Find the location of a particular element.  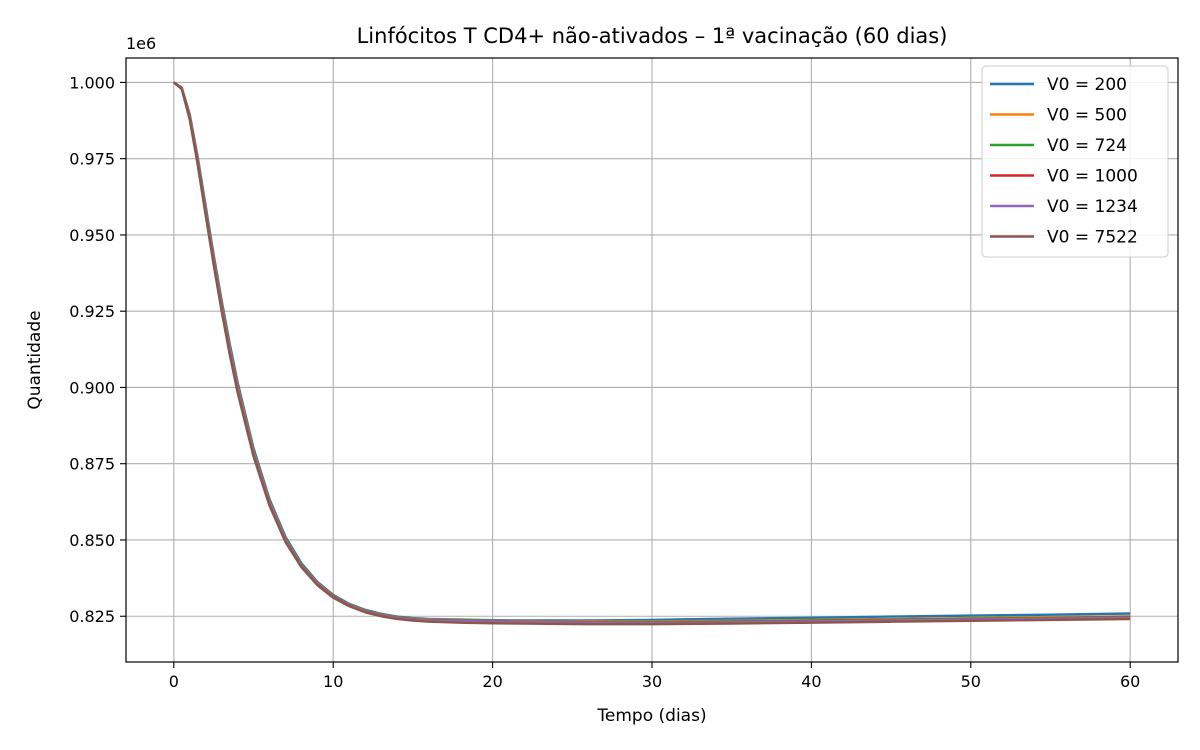

y-tick-label: 0.875 is located at coordinates (92, 464).